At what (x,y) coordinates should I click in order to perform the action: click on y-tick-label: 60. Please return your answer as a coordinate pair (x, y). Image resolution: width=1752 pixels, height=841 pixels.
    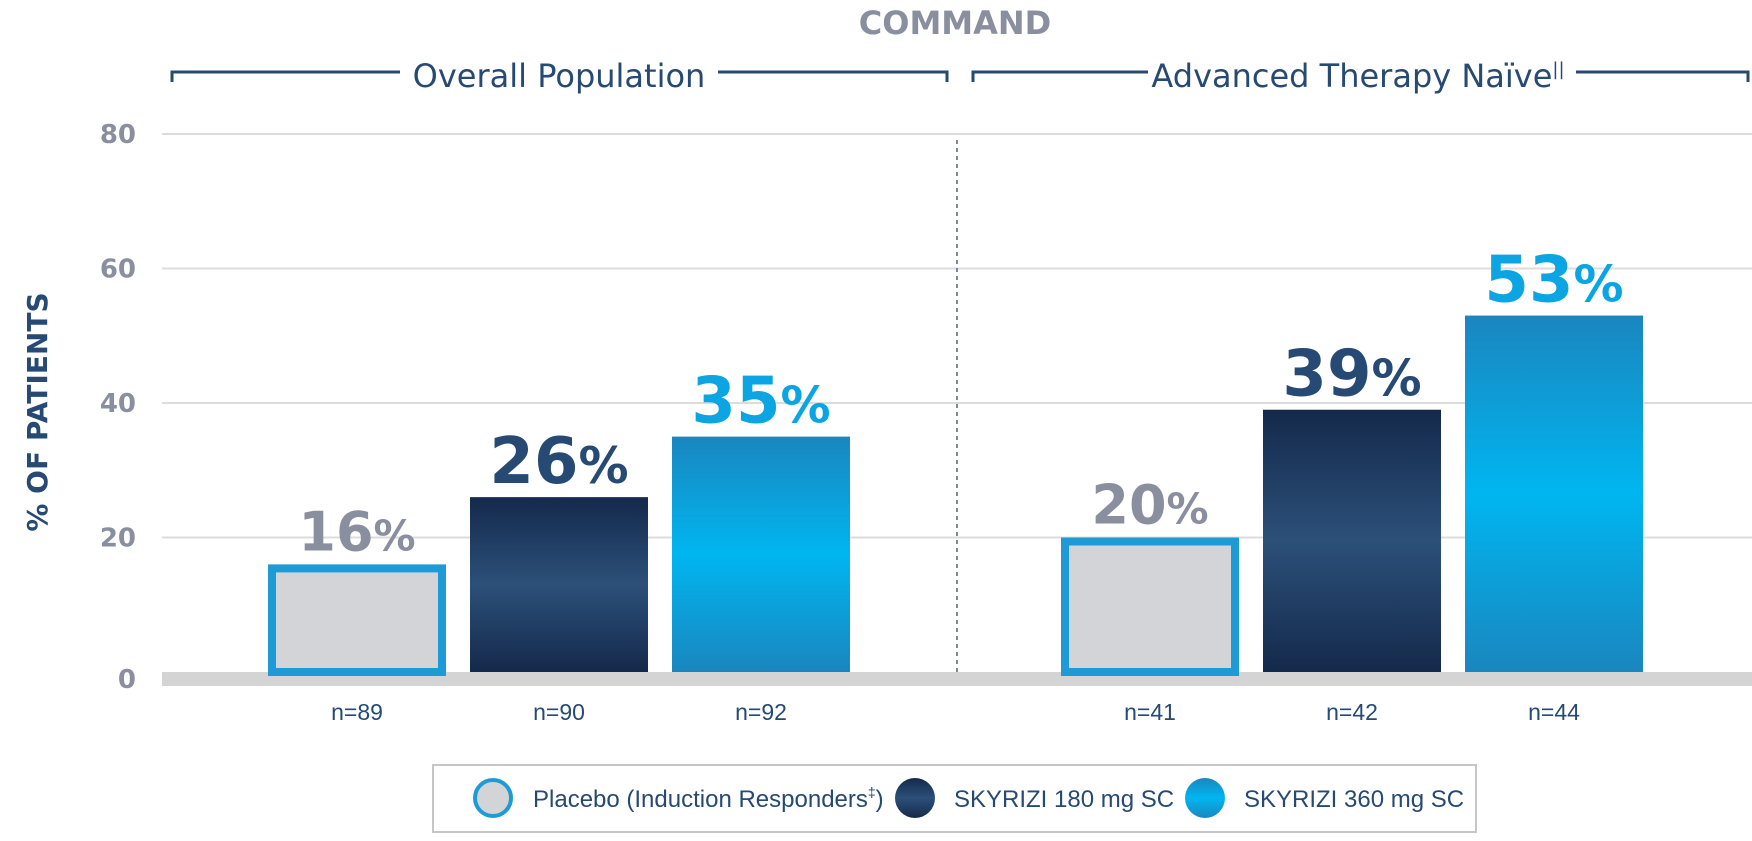
    Looking at the image, I should click on (118, 270).